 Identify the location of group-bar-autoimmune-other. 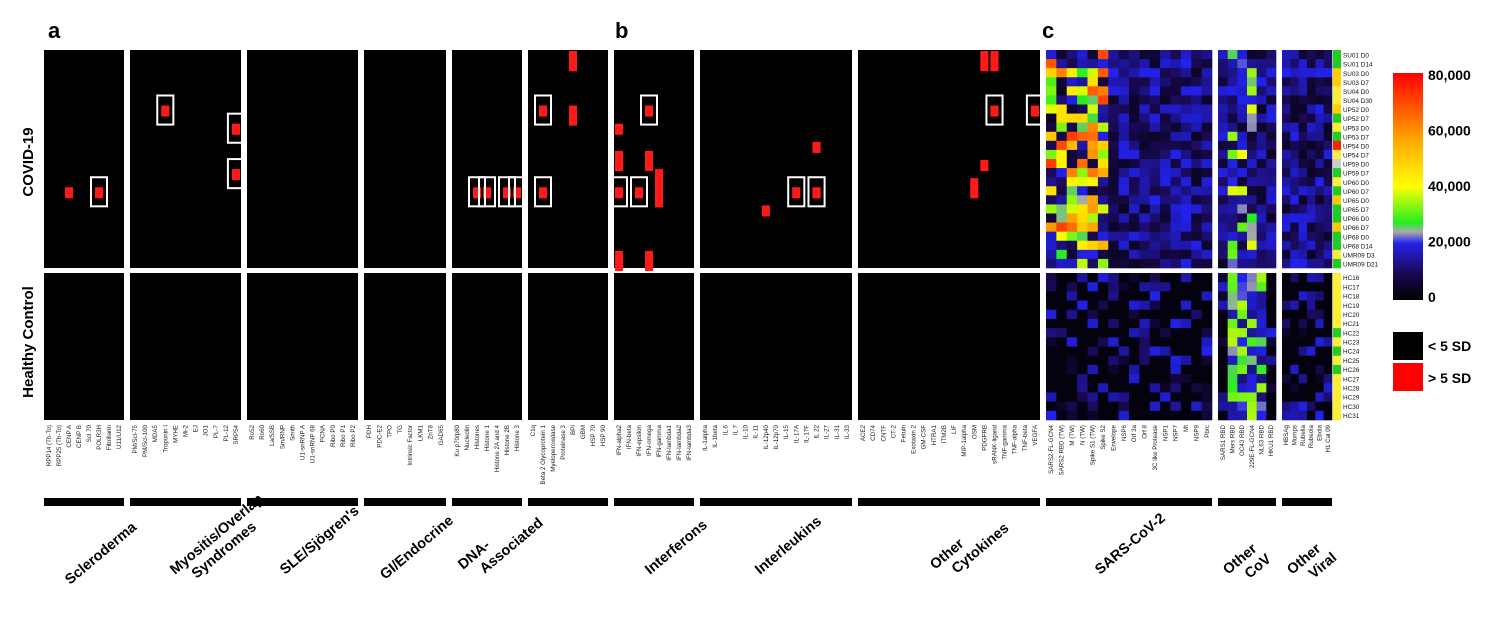
(568, 502).